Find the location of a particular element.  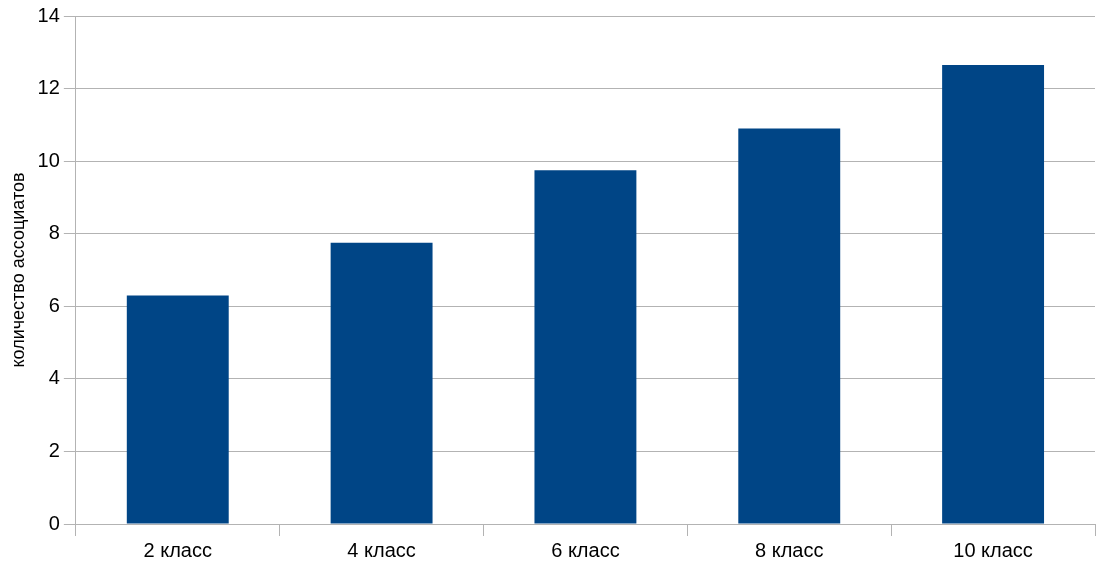

y-axis-title: количество ассоциатов is located at coordinates (17, 270).